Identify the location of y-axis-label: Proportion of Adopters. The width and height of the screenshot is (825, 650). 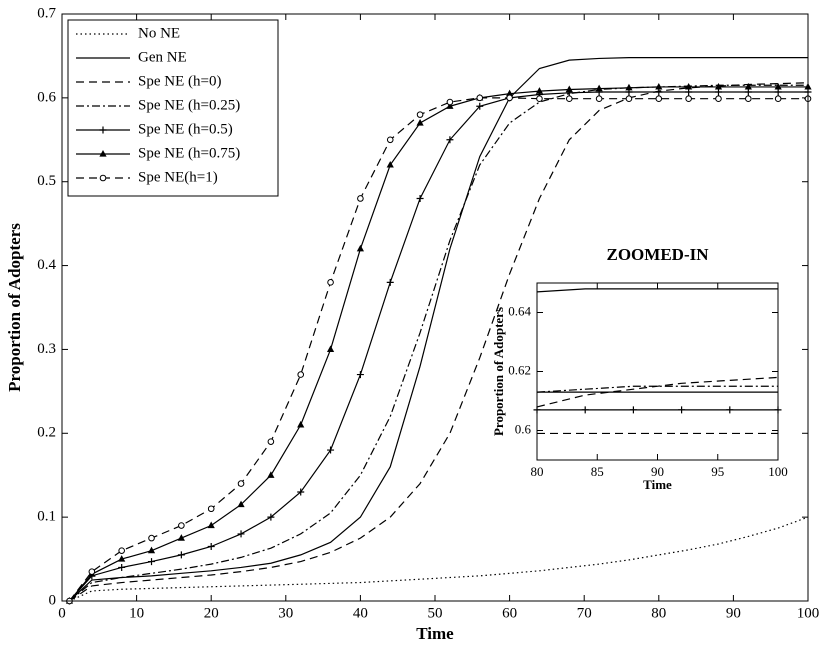
(14, 307).